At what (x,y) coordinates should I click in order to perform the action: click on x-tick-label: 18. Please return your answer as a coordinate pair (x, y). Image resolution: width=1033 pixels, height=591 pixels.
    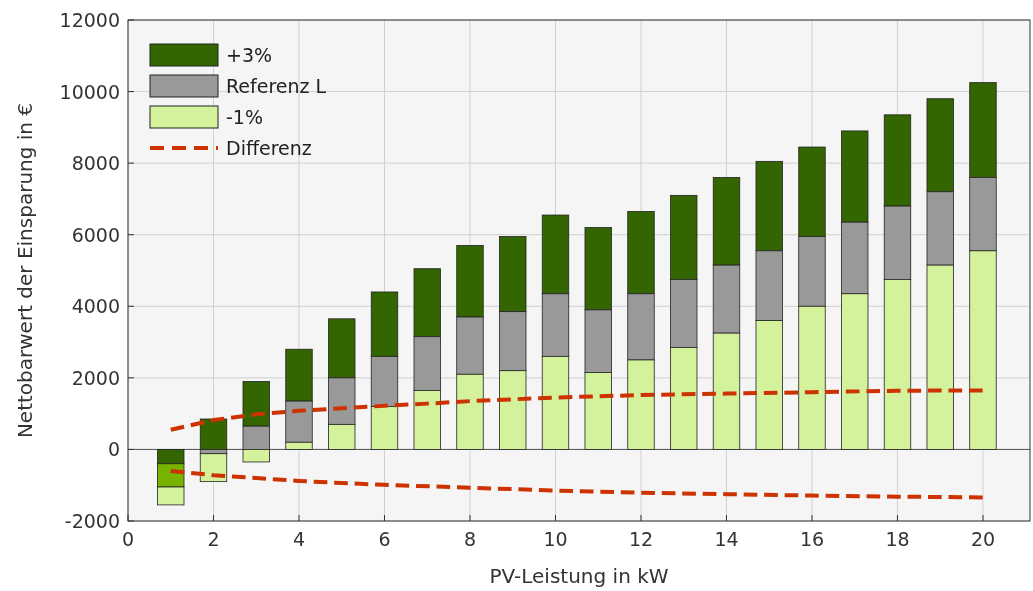
    Looking at the image, I should click on (897, 539).